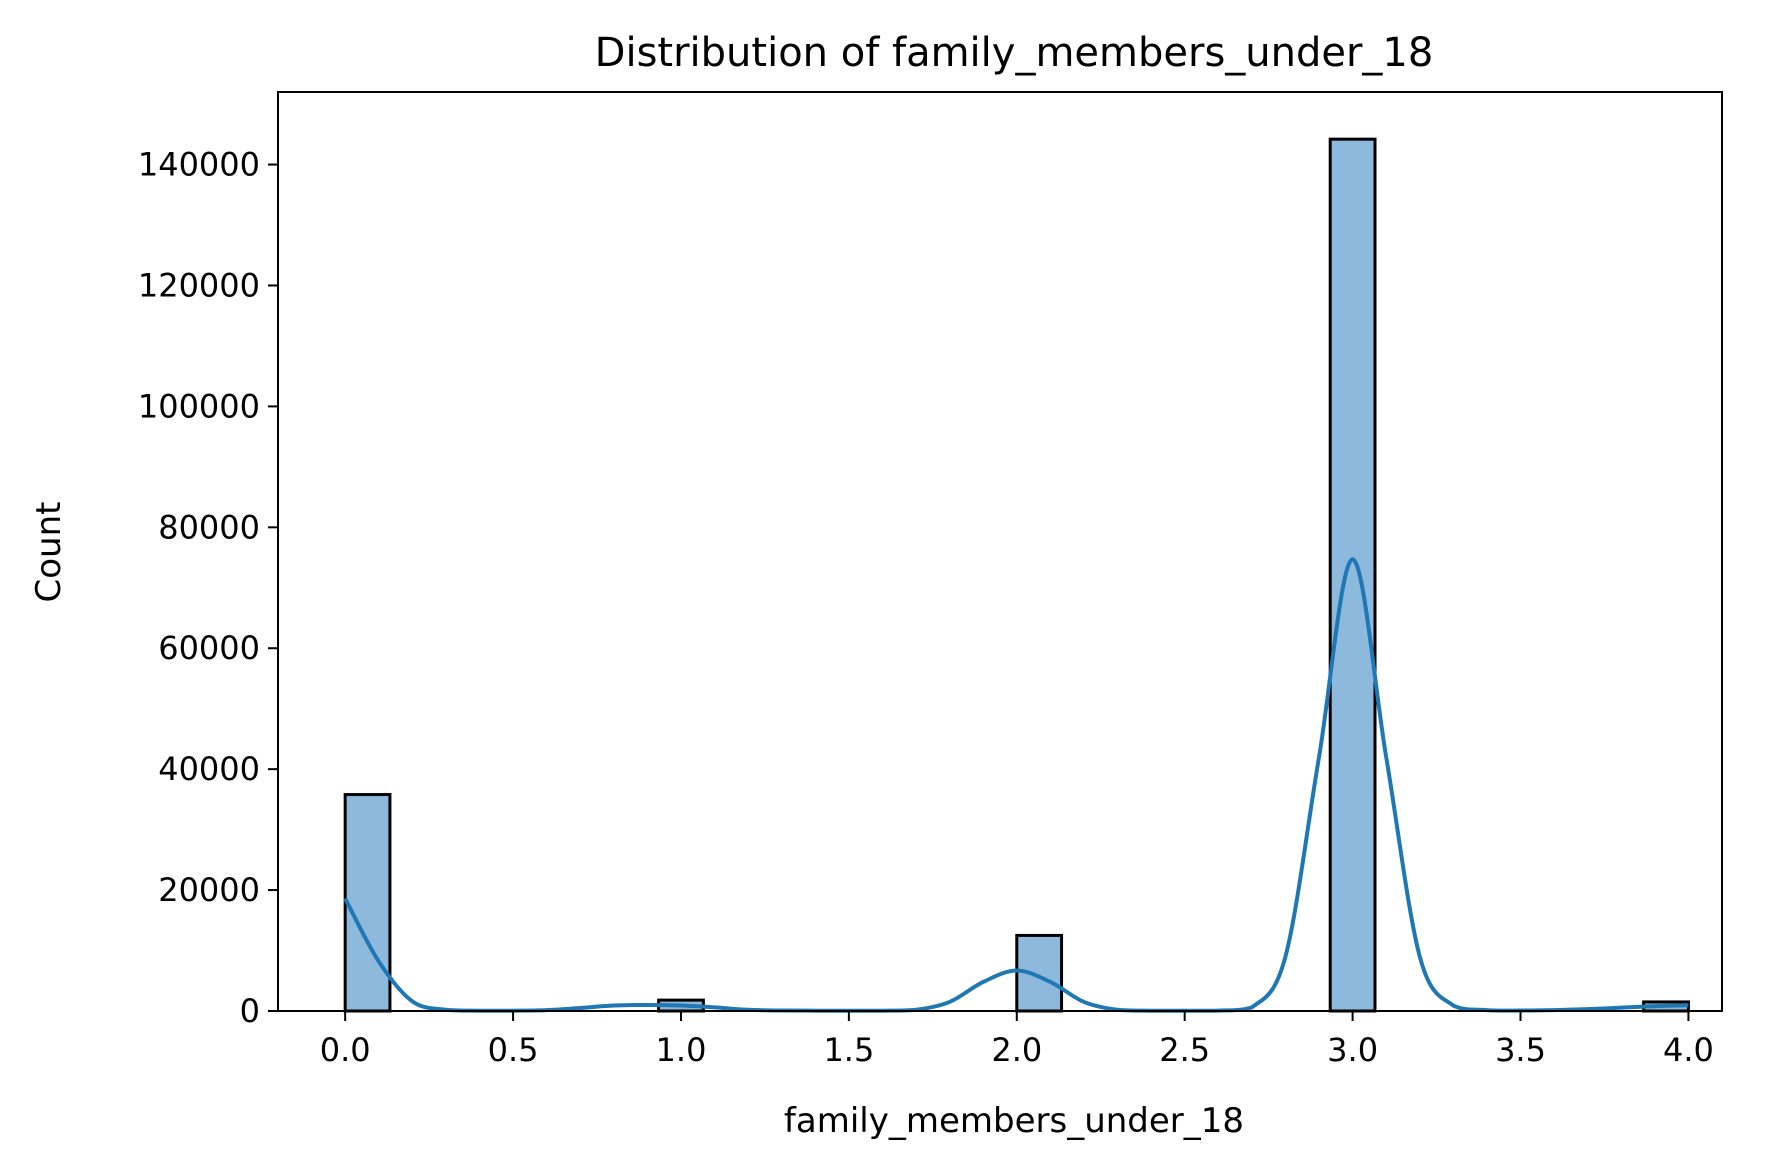  I want to click on x-tick-label: 0.0, so click(345, 1050).